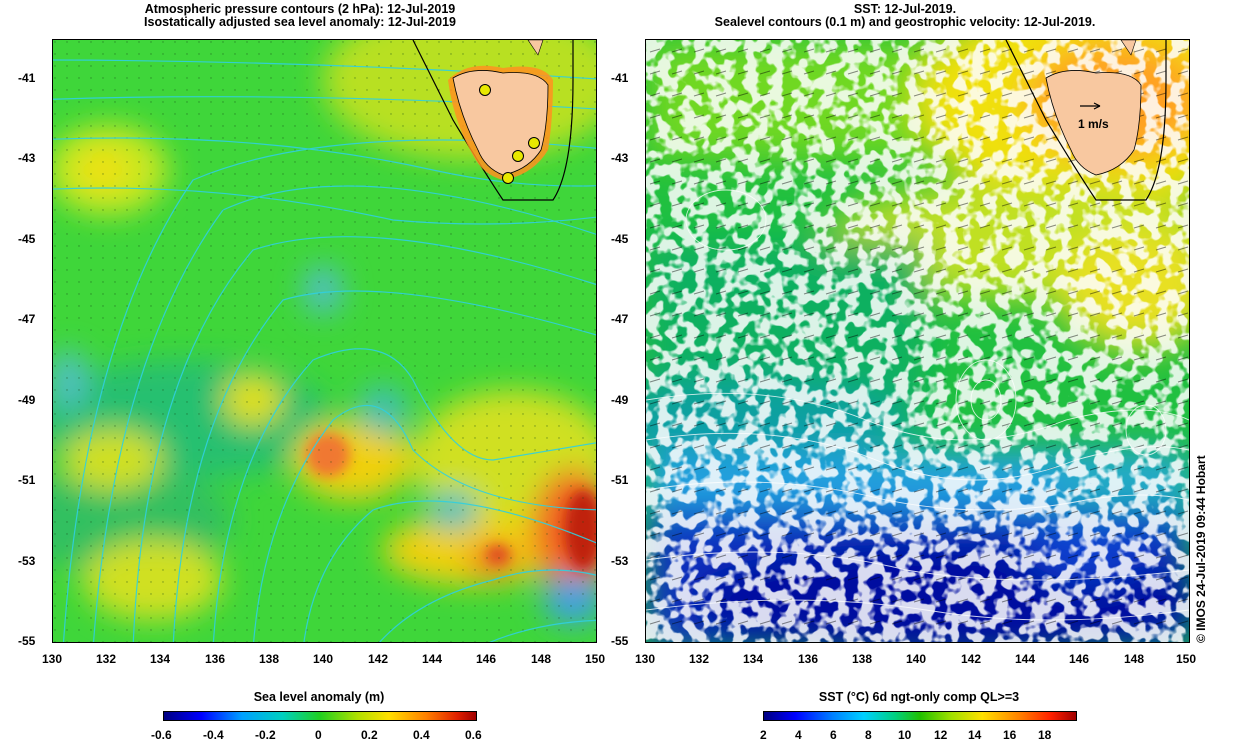 This screenshot has width=1250, height=750. Describe the element at coordinates (798, 735) in the screenshot. I see `sst-tick: 4` at that location.